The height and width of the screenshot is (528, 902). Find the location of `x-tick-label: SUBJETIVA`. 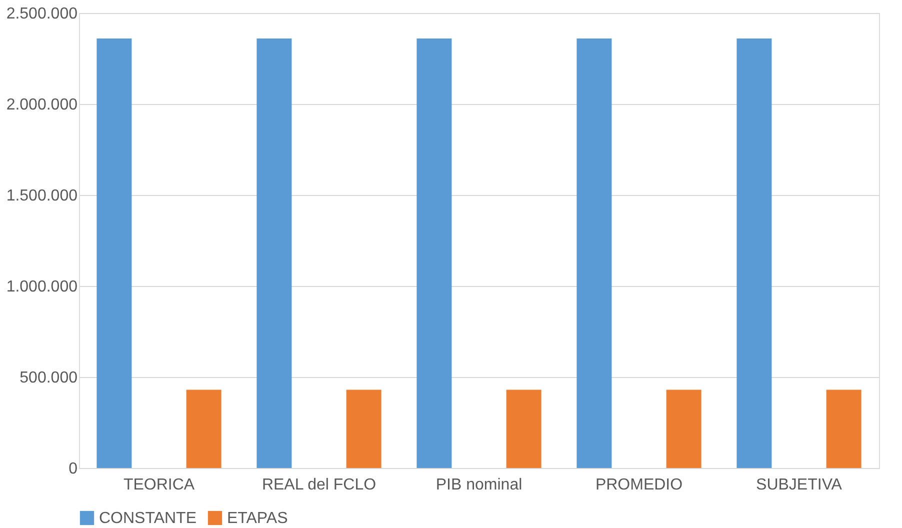

x-tick-label: SUBJETIVA is located at coordinates (799, 485).